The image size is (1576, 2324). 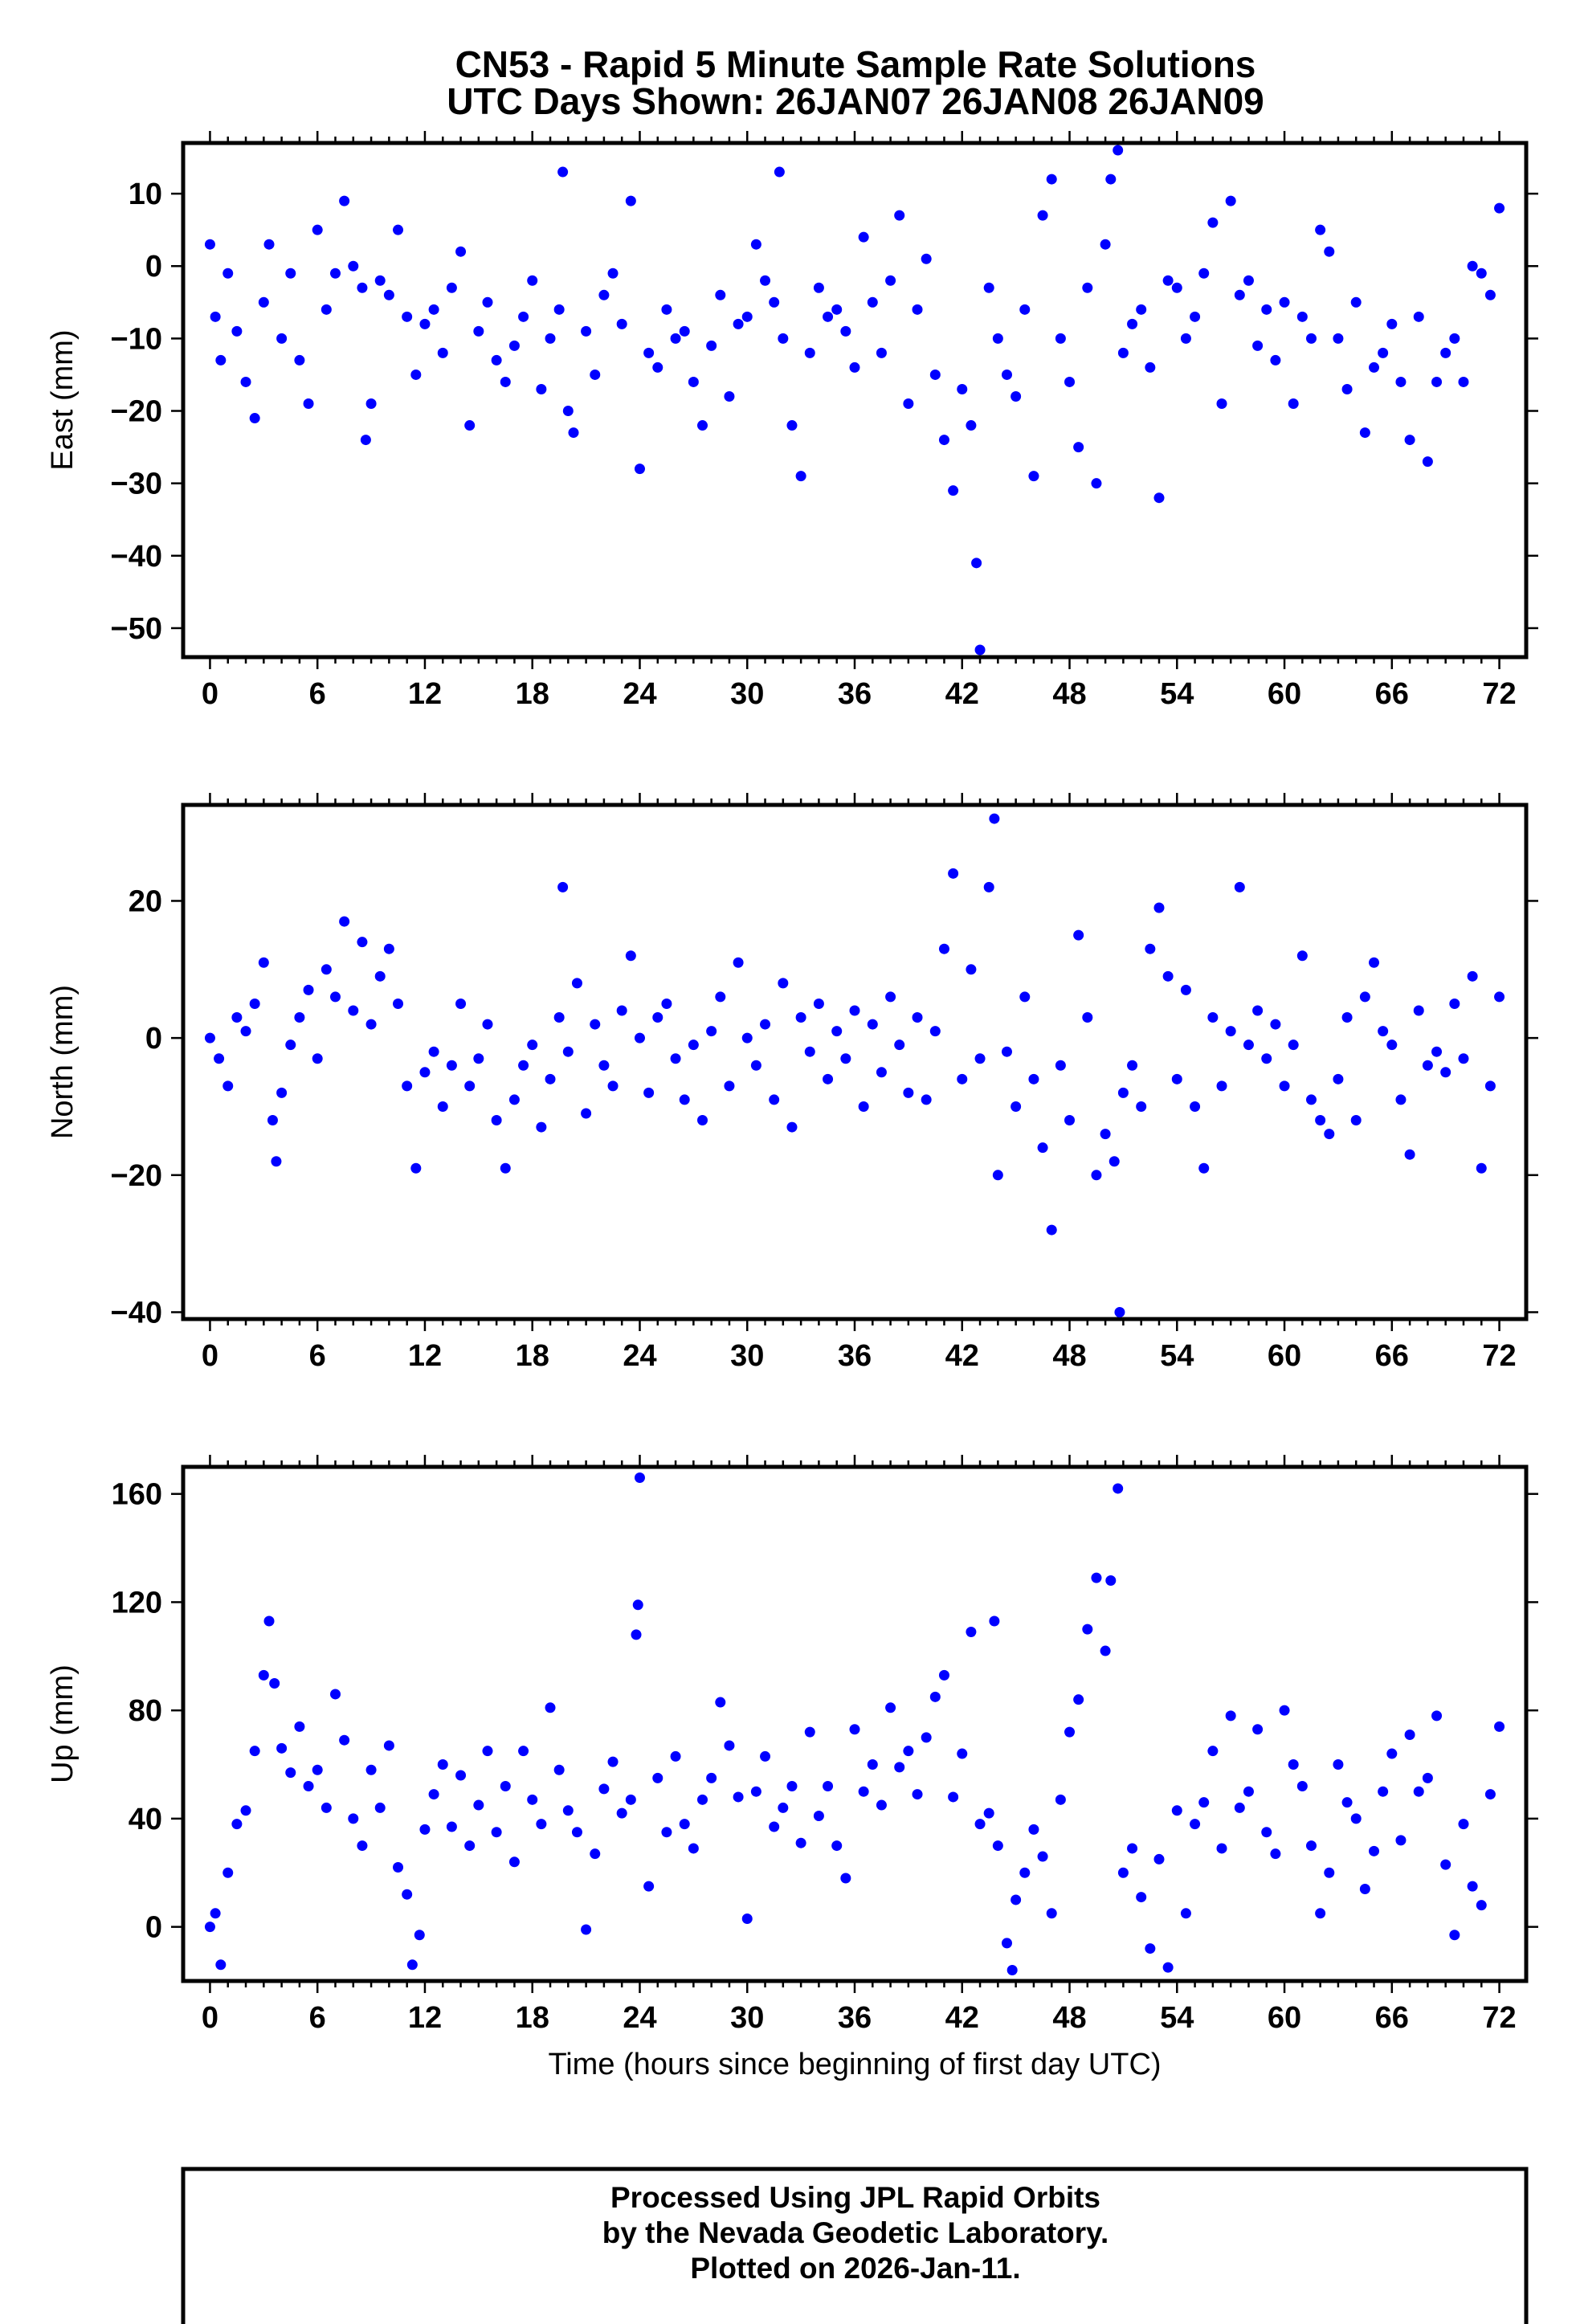 I want to click on north-x-tick-label: 0, so click(x=210, y=1356).